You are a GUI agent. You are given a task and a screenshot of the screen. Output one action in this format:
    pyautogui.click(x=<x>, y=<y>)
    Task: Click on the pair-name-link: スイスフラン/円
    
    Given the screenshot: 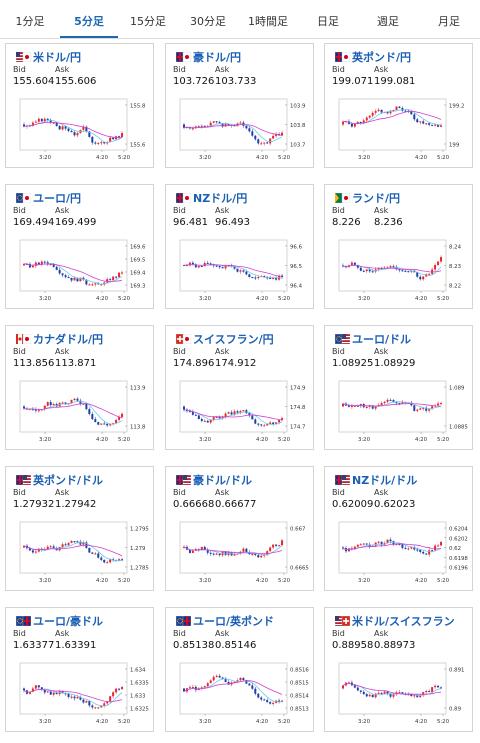 What is the action you would take?
    pyautogui.click(x=233, y=339)
    